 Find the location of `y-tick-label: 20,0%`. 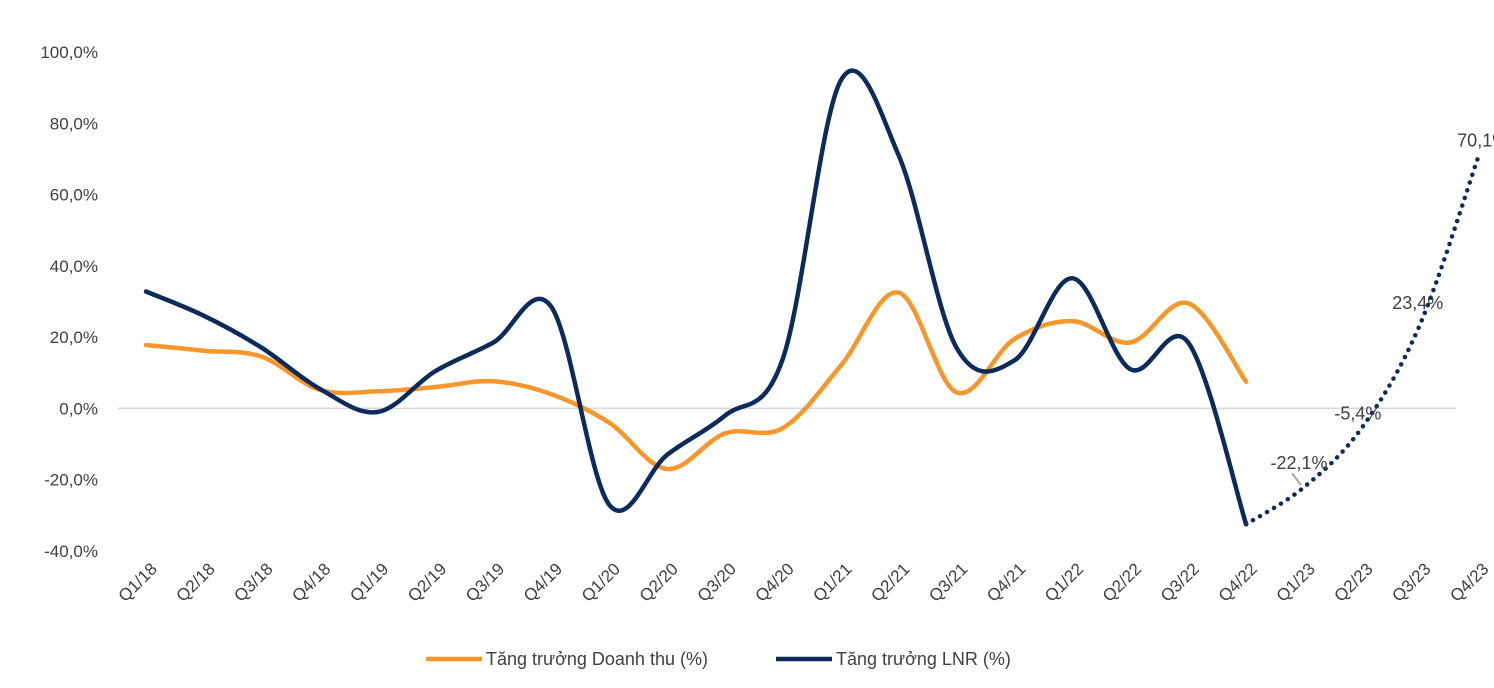

y-tick-label: 20,0% is located at coordinates (74, 337).